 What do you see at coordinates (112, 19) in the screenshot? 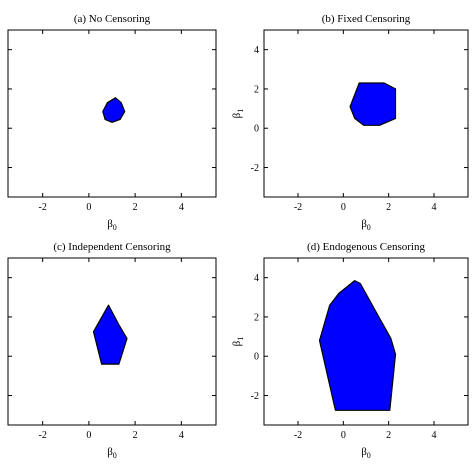
I see `panel-title: (a) No Censoring` at bounding box center [112, 19].